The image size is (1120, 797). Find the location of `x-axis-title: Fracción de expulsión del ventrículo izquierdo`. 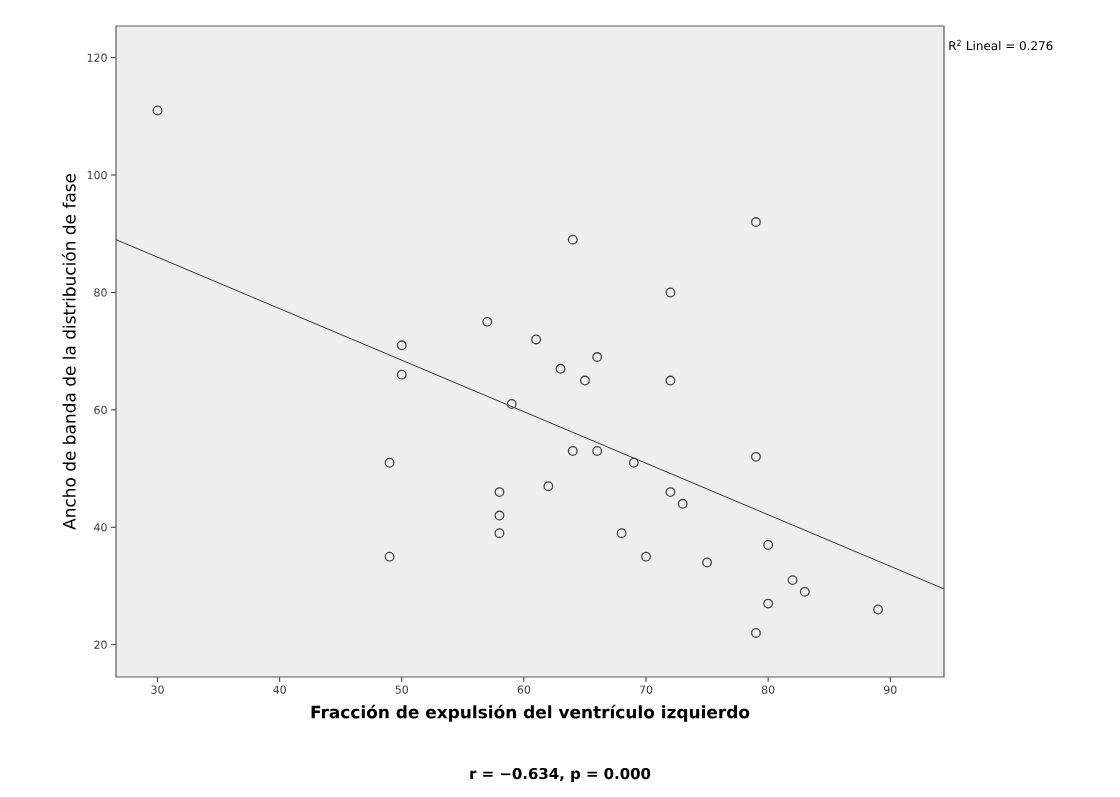

x-axis-title: Fracción de expulsión del ventrículo izquierdo is located at coordinates (530, 713).